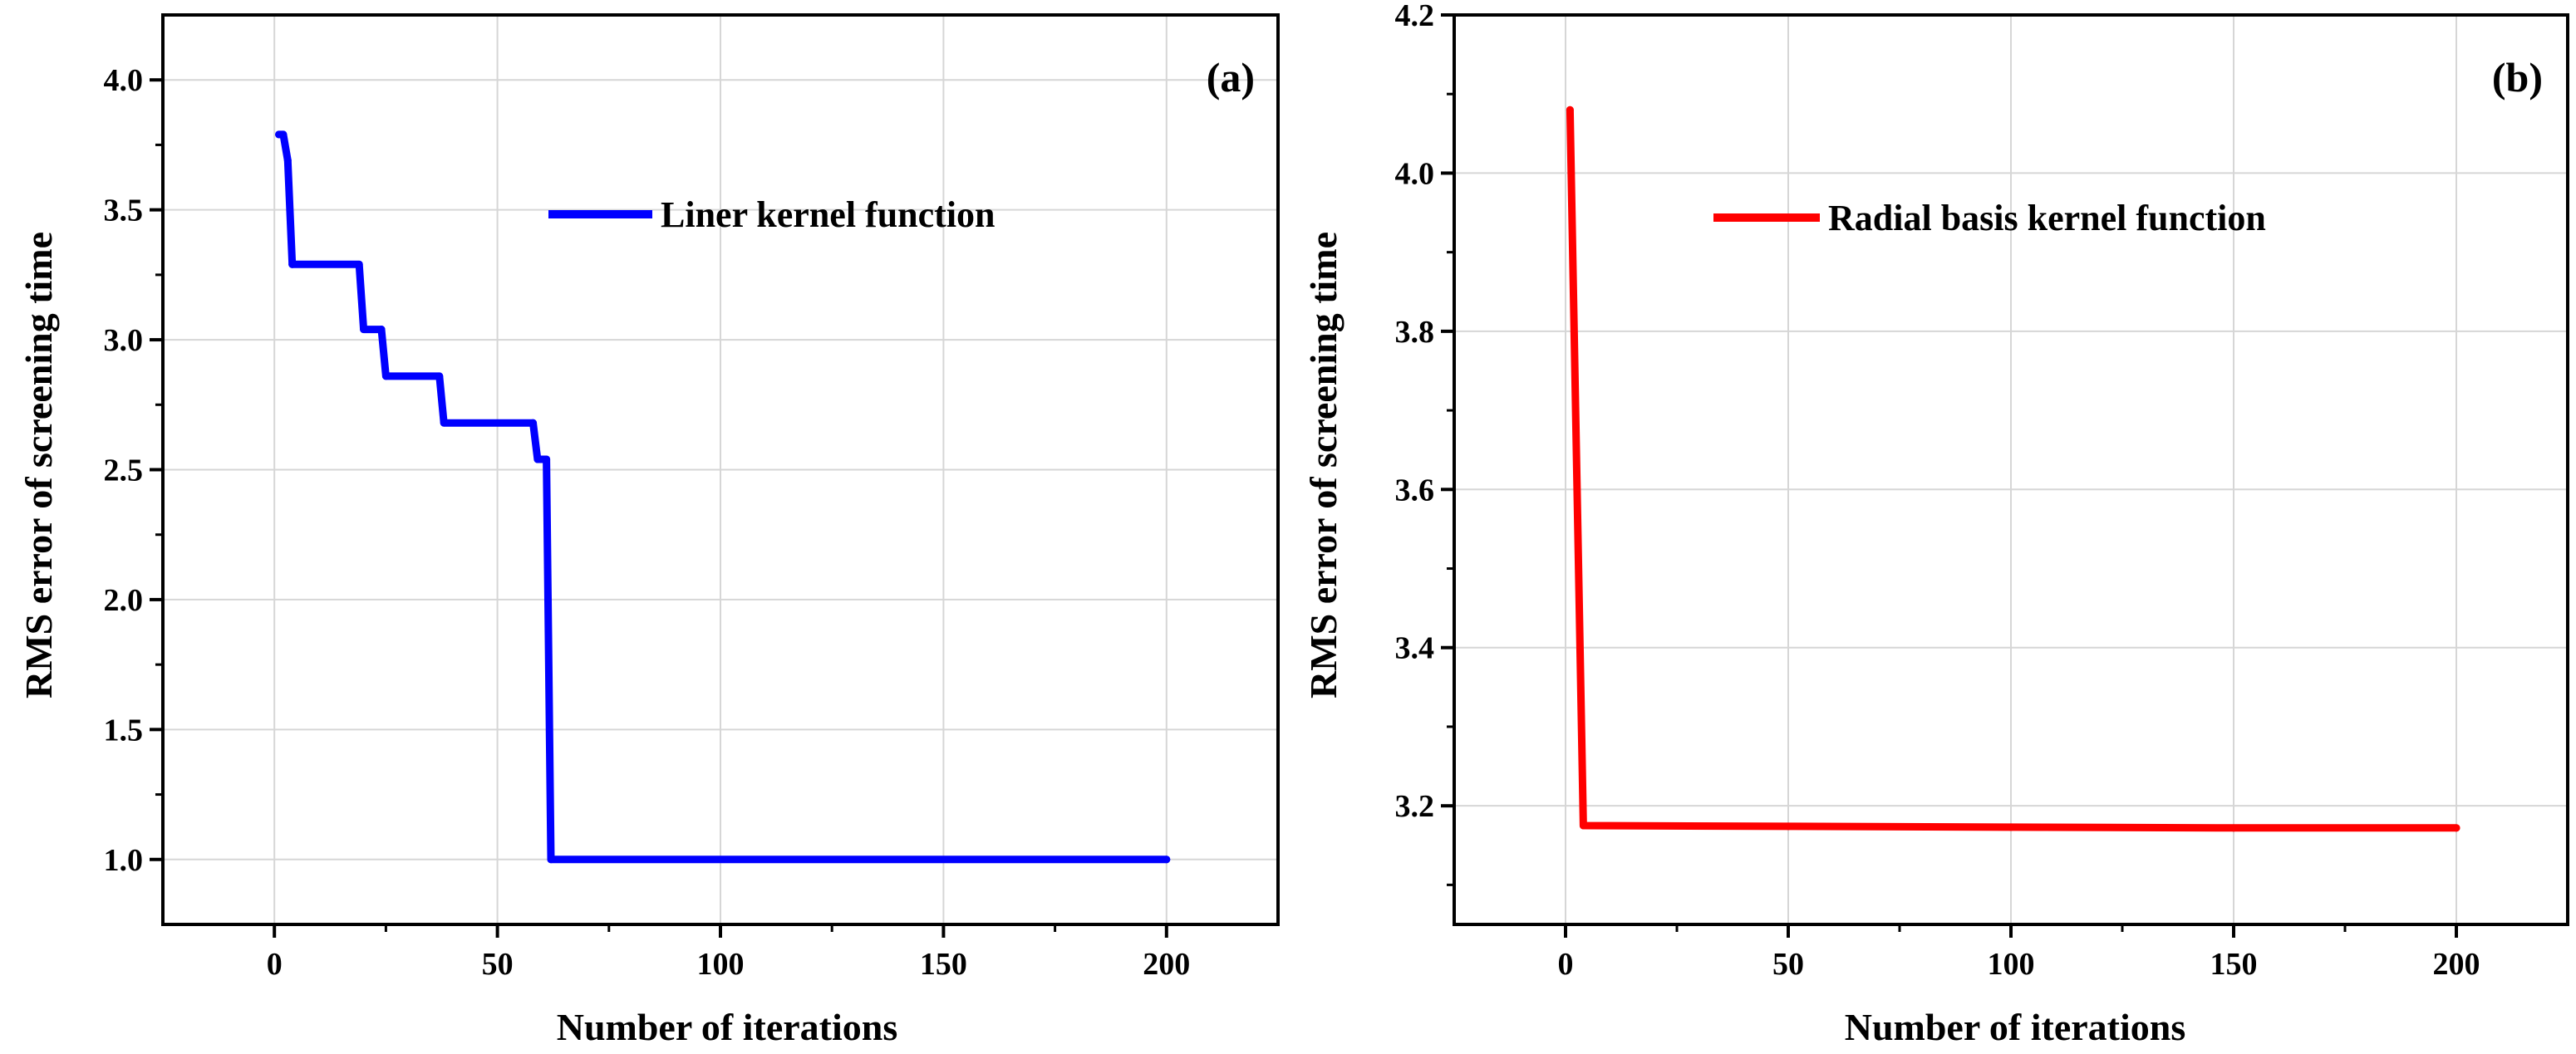 The width and height of the screenshot is (2576, 1054). I want to click on panel-b-x-axis-title: Number of iterations, so click(2016, 1027).